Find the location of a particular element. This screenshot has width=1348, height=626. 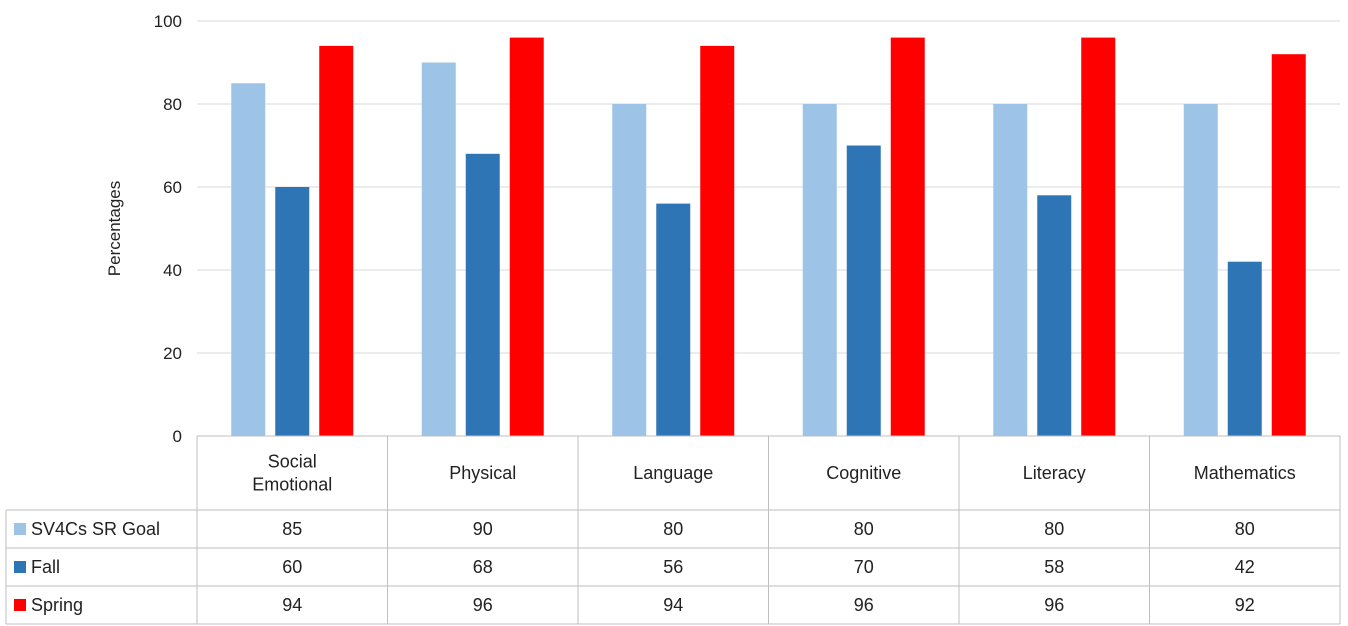

y-axis-label: Percentages is located at coordinates (114, 228).